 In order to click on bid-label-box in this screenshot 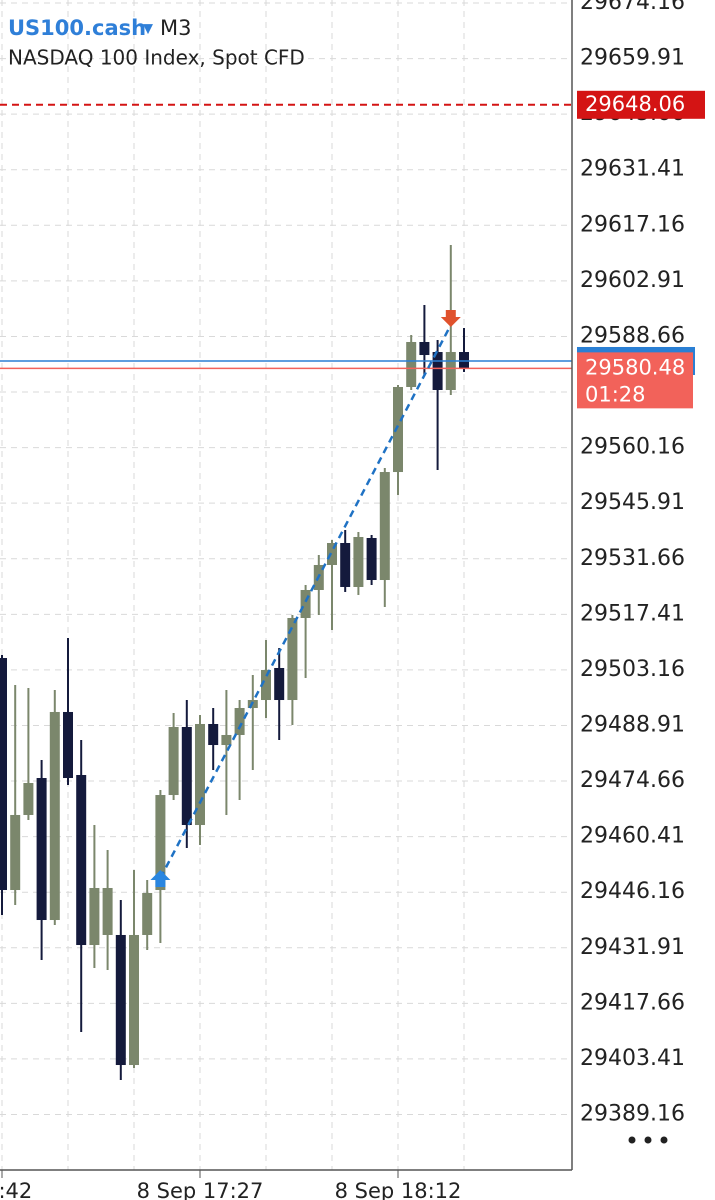, I will do `click(635, 380)`.